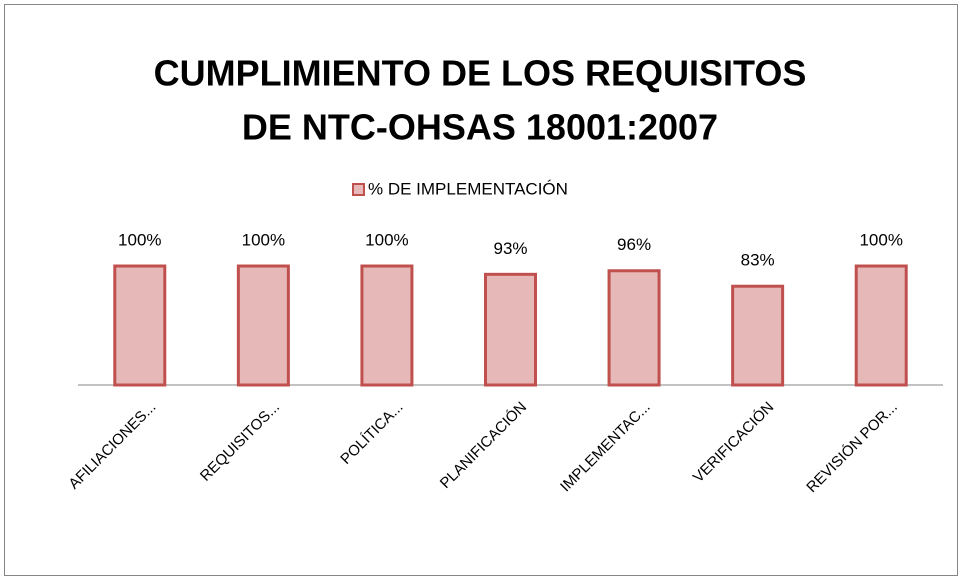  I want to click on legend-label: % DE IMPLEMENTACIÓN, so click(468, 188).